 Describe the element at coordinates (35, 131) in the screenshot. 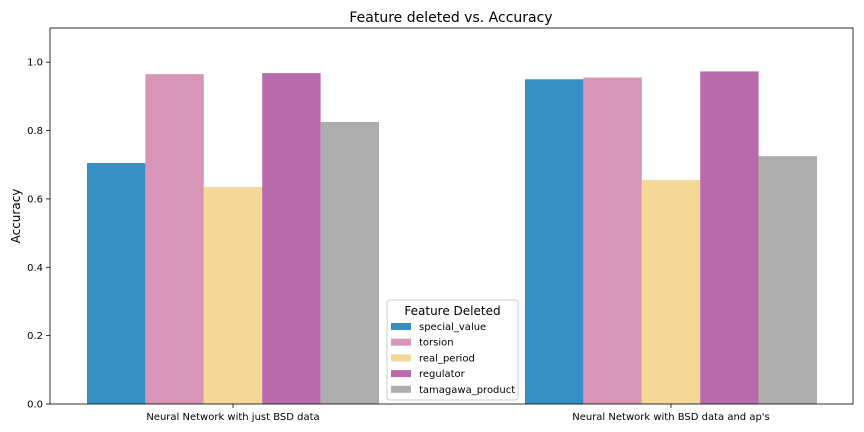

I see `y-tick-label: 0.8` at that location.